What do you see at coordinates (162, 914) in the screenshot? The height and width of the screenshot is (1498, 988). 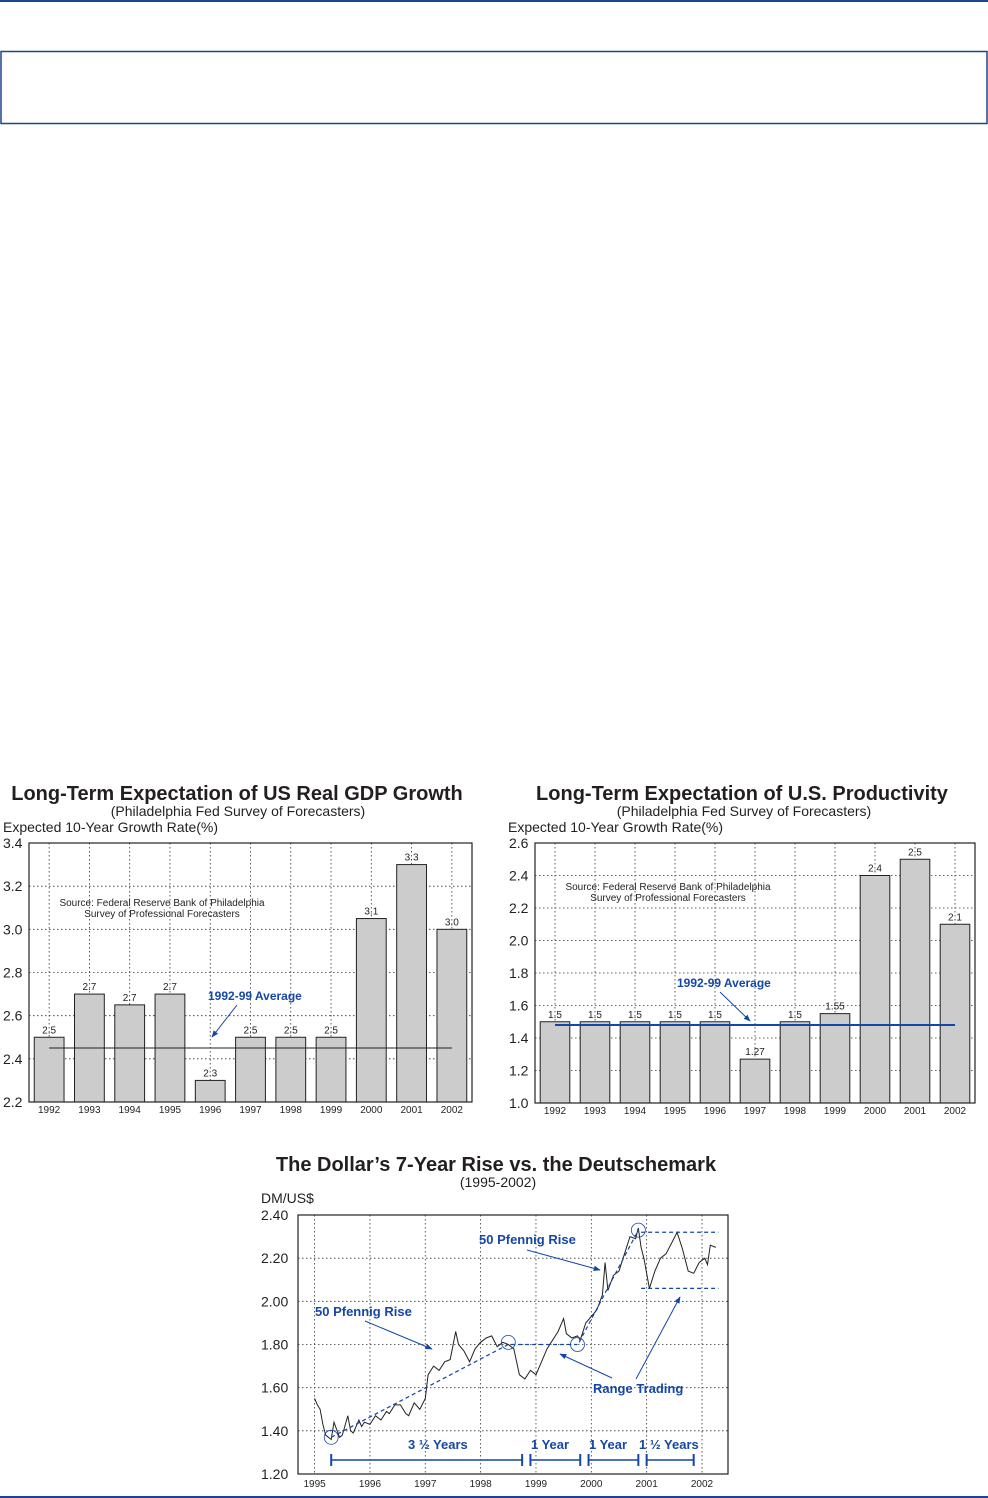 I see `source-line-2: Survey of Professional Forecasters` at bounding box center [162, 914].